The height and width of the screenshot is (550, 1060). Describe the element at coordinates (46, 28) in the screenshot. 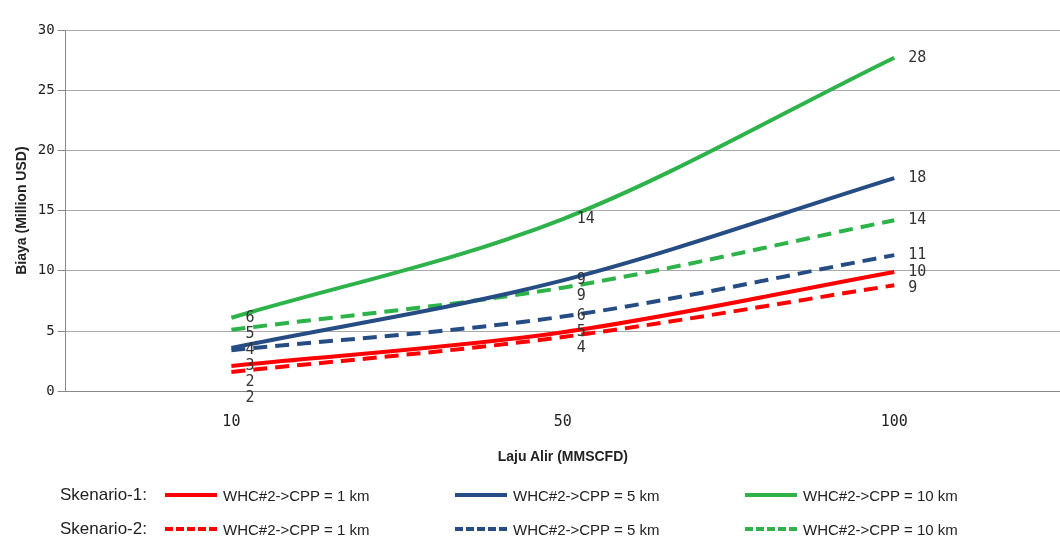

I see `y-tick-label: 30` at that location.